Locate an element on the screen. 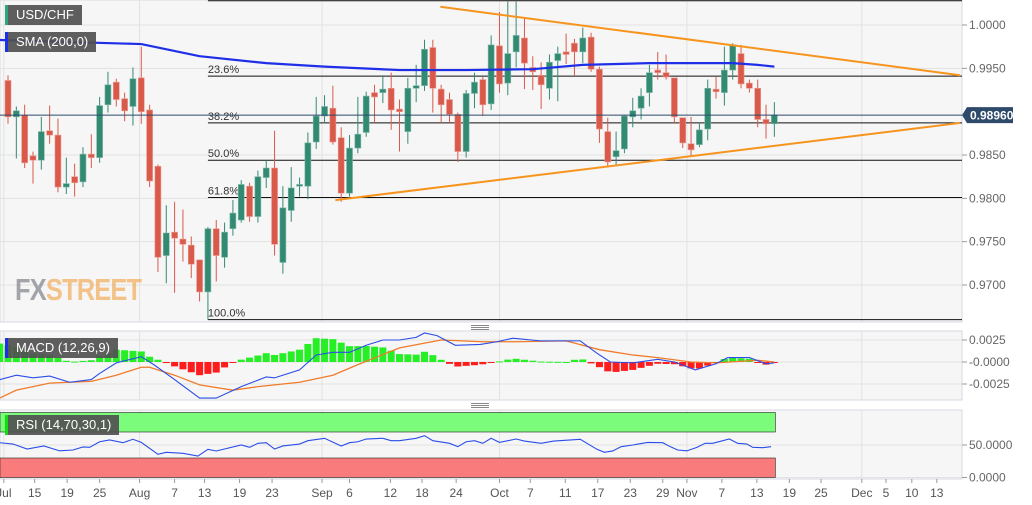 The image size is (1032, 505). macd-legend-text: MACD (12,26,9) is located at coordinates (63, 347).